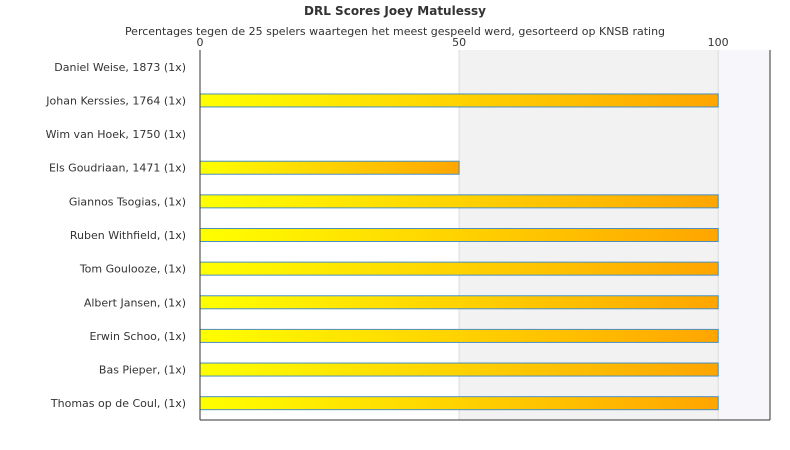 This screenshot has width=790, height=450. Describe the element at coordinates (200, 42) in the screenshot. I see `x-tick-label-0: 0` at that location.